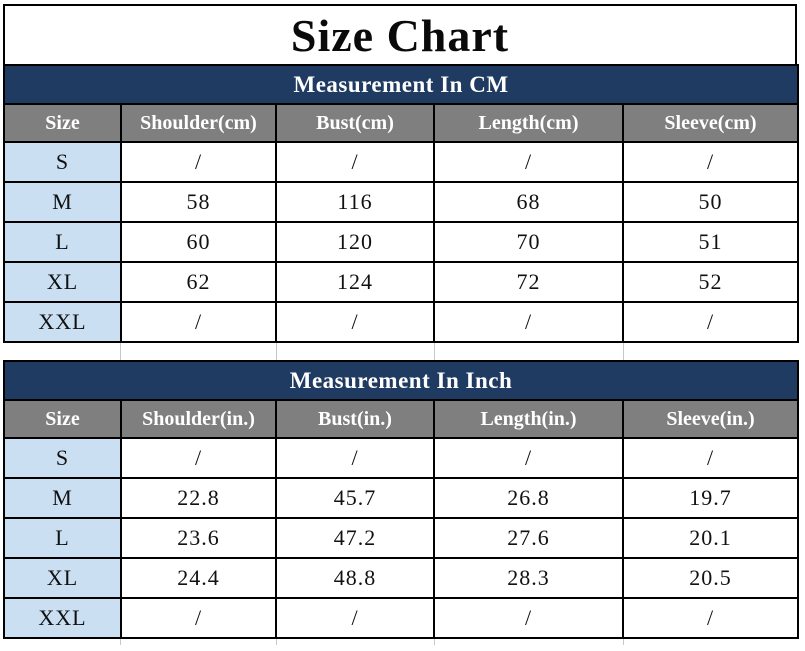 This screenshot has width=805, height=651. What do you see at coordinates (528, 282) in the screenshot?
I see `value-cell: 72` at bounding box center [528, 282].